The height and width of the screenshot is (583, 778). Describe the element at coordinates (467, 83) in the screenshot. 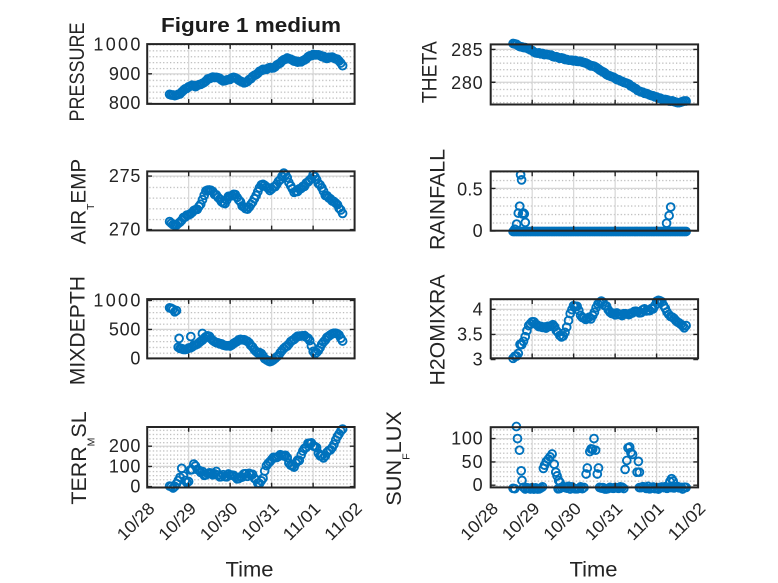

I see `svg-text: 280` at that location.